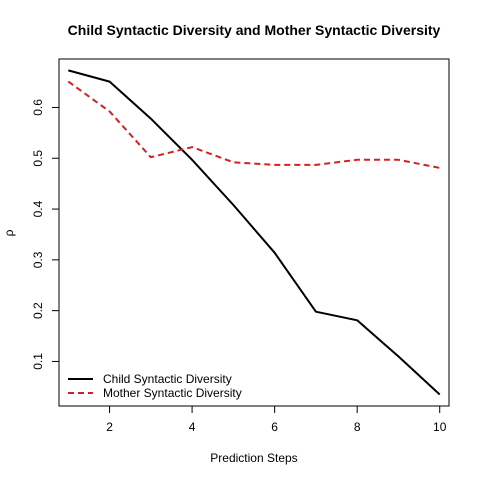 Image resolution: width=480 pixels, height=480 pixels. Describe the element at coordinates (109, 427) in the screenshot. I see `x-tick-label: 2` at that location.